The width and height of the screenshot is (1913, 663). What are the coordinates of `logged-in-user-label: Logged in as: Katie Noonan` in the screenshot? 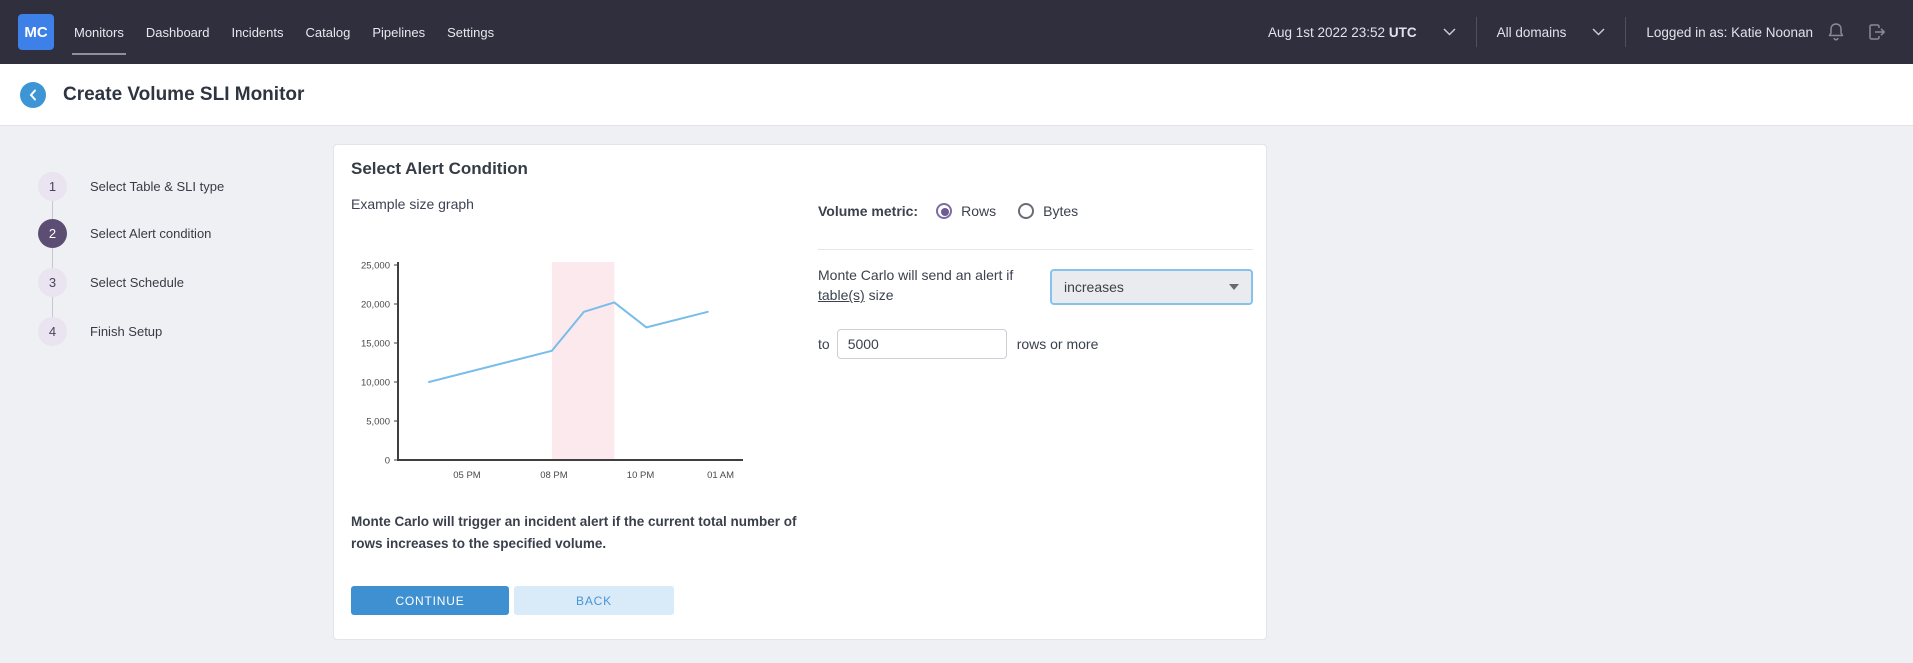 It's located at (1729, 32).